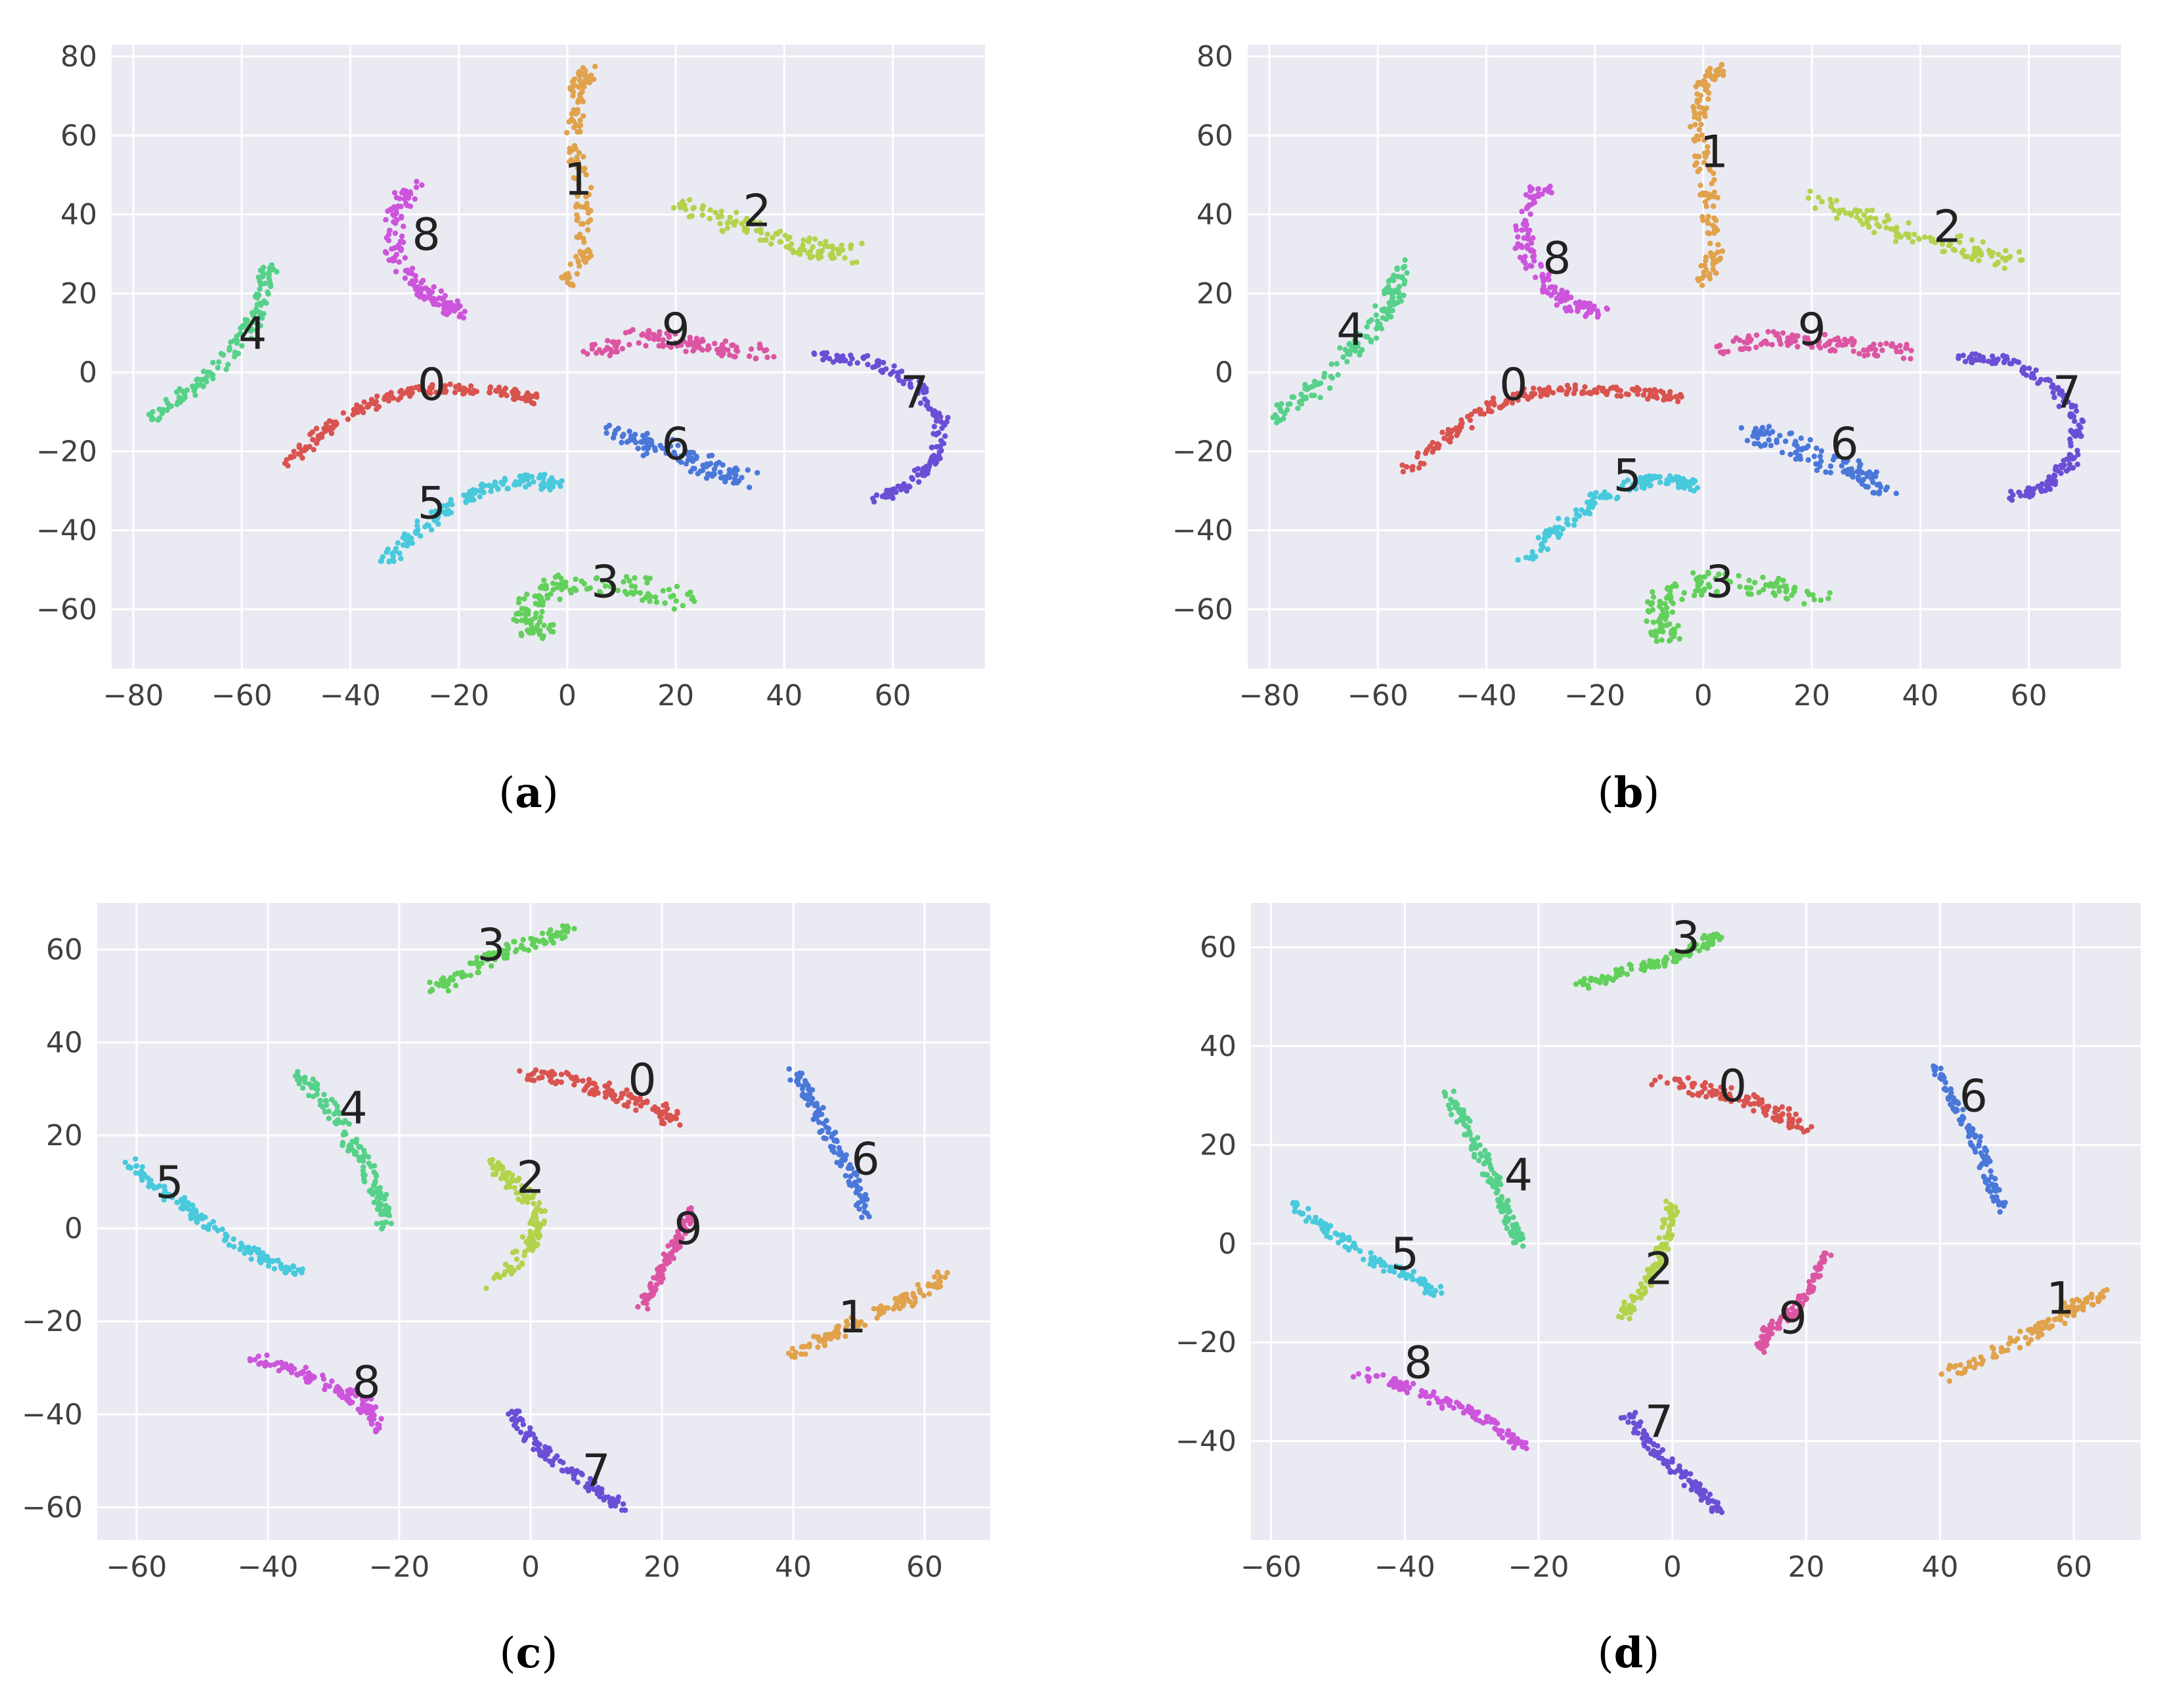 The image size is (2167, 1708). Describe the element at coordinates (432, 503) in the screenshot. I see `cluster-label: 5` at that location.